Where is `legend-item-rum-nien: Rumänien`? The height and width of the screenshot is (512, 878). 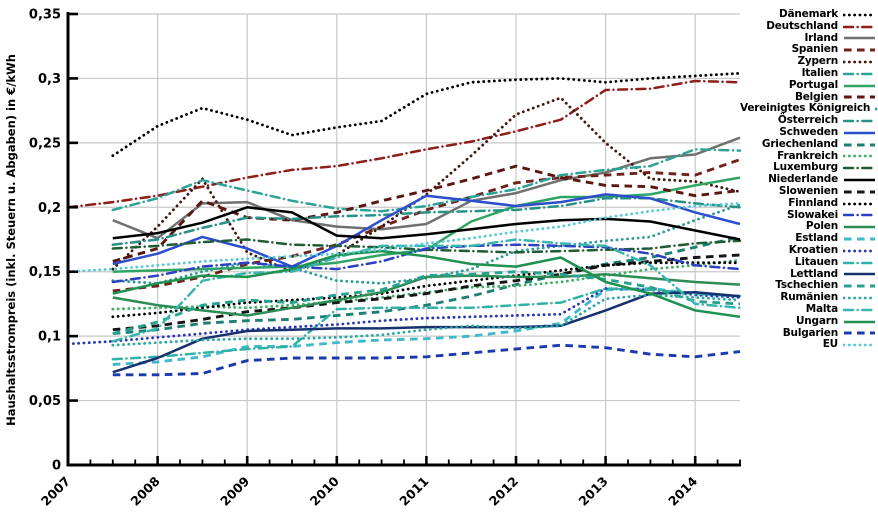
legend-item-rum-nien: Rumänien is located at coordinates (808, 297).